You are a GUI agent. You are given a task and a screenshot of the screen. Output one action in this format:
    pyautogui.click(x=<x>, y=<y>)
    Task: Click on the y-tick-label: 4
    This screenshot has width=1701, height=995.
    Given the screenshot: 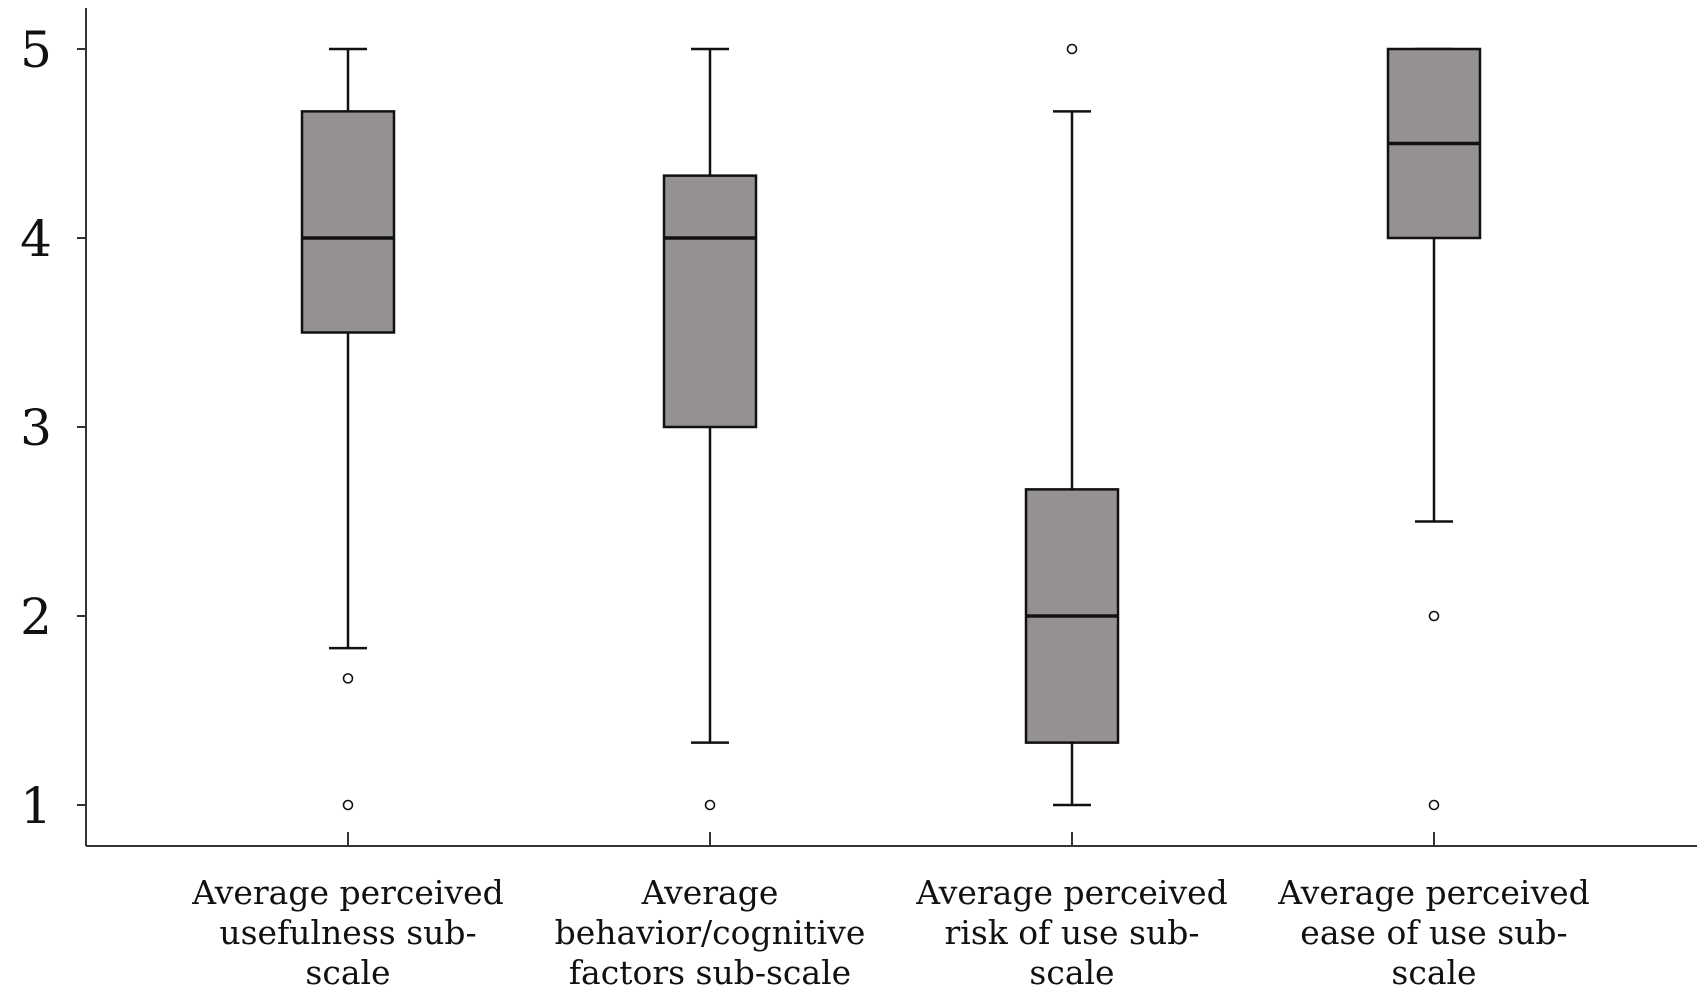 What is the action you would take?
    pyautogui.click(x=36, y=239)
    